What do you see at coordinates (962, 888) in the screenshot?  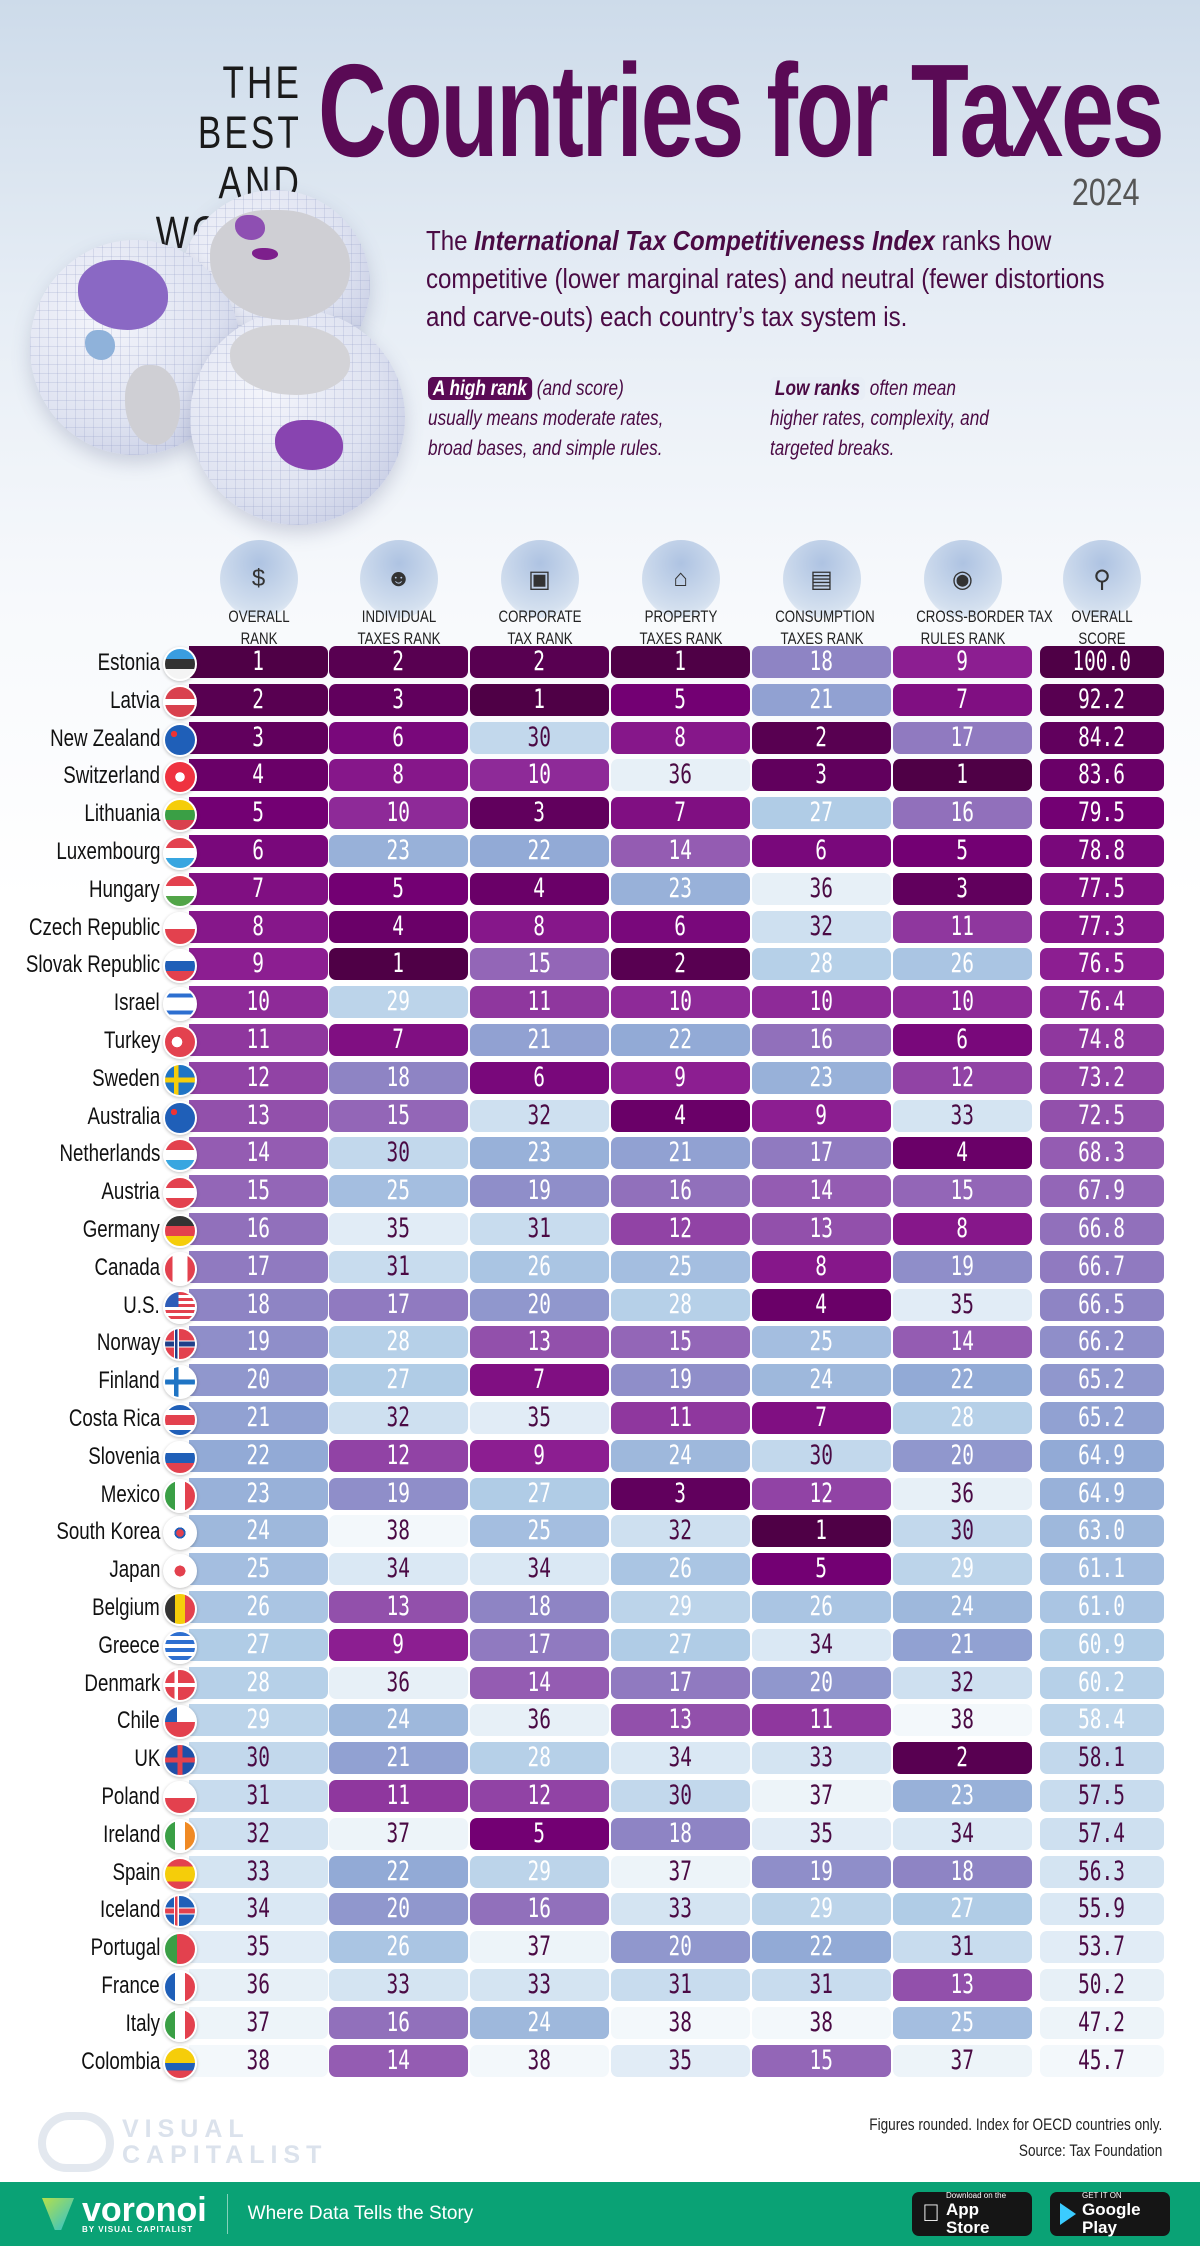 I see `cell-cross-border: 3` at bounding box center [962, 888].